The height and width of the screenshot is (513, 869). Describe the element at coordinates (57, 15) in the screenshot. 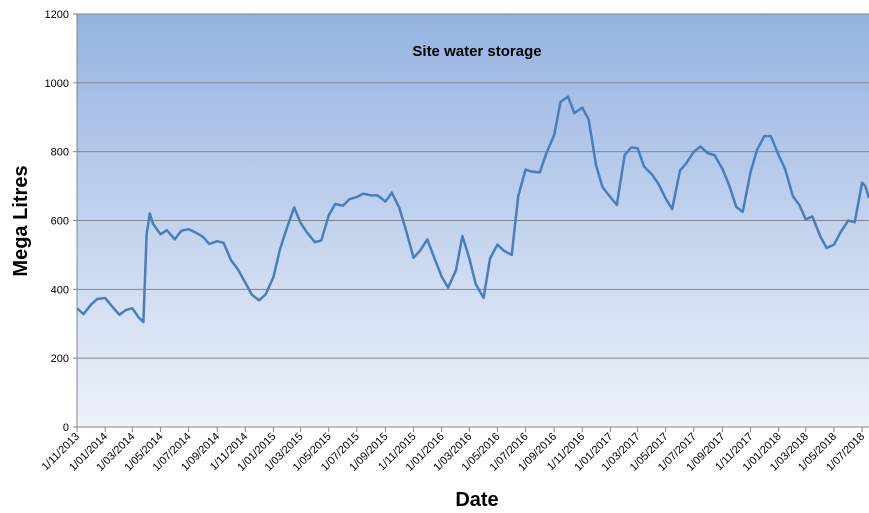

I see `y-tick-label: 1200` at that location.